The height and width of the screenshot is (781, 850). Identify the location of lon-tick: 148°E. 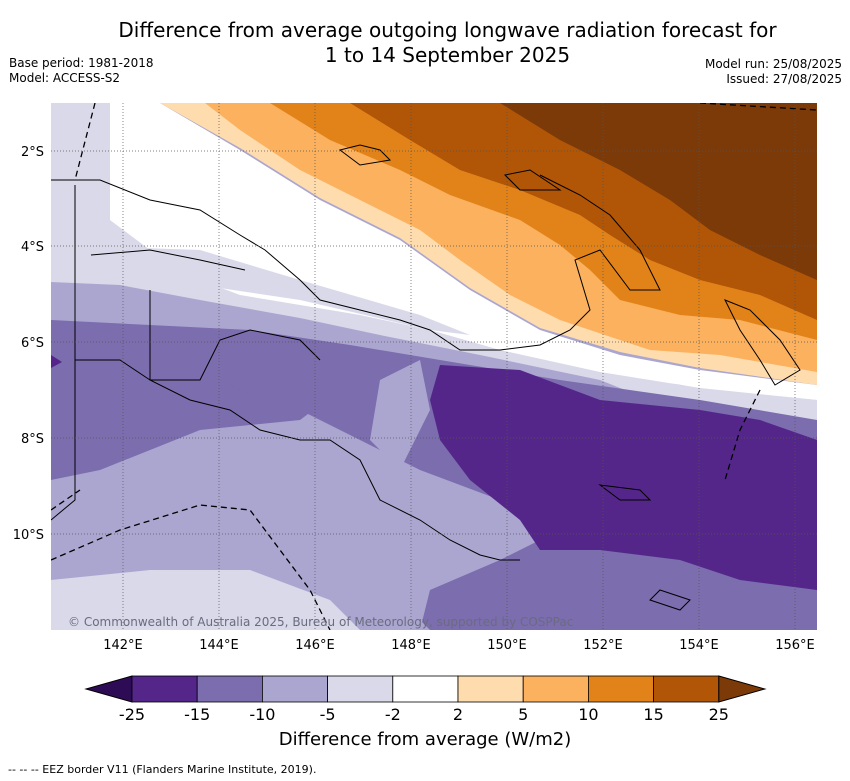
(411, 645).